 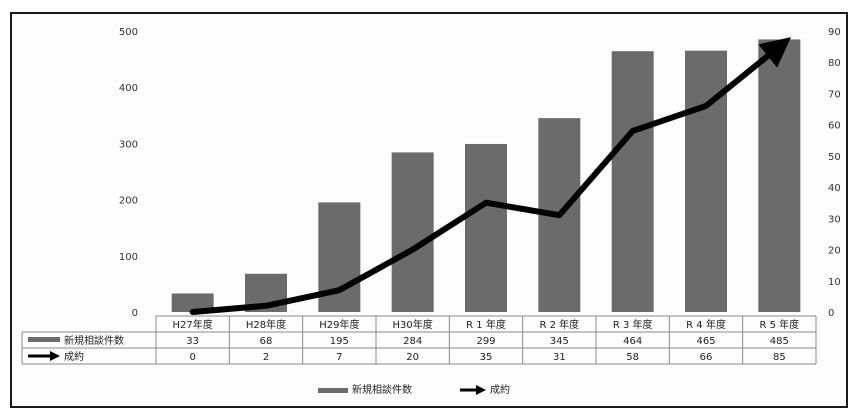 I want to click on table-cell: 345, so click(x=559, y=341).